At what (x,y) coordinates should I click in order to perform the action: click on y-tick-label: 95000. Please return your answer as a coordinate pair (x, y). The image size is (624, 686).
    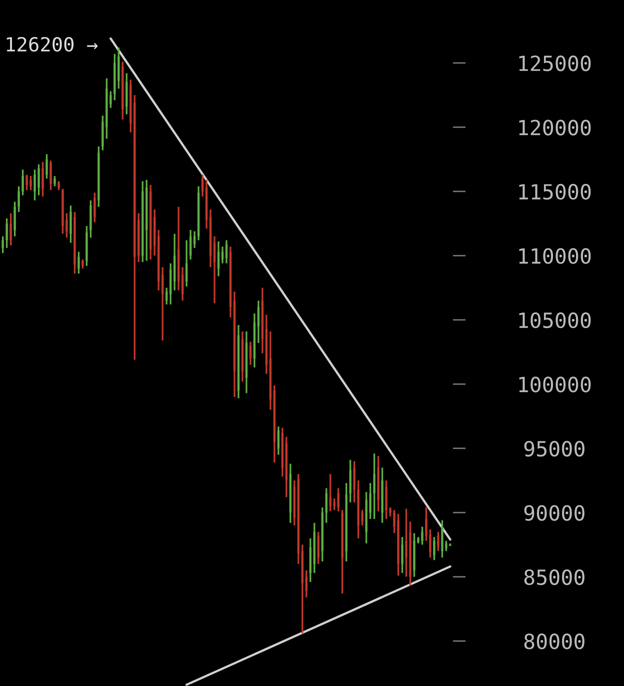
    Looking at the image, I should click on (554, 448).